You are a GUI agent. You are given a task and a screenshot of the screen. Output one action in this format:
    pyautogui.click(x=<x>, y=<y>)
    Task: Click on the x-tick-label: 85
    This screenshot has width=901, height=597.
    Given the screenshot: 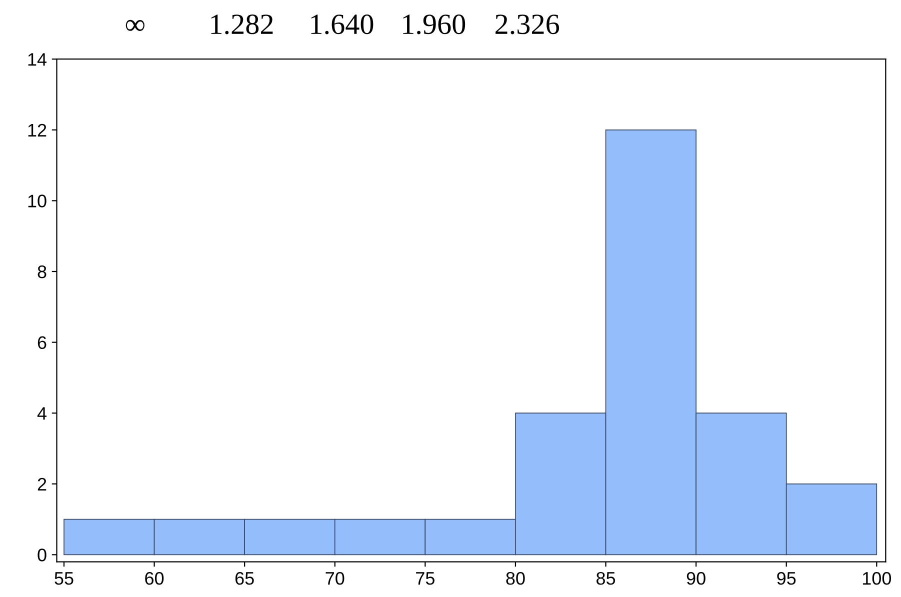 What is the action you would take?
    pyautogui.click(x=606, y=578)
    